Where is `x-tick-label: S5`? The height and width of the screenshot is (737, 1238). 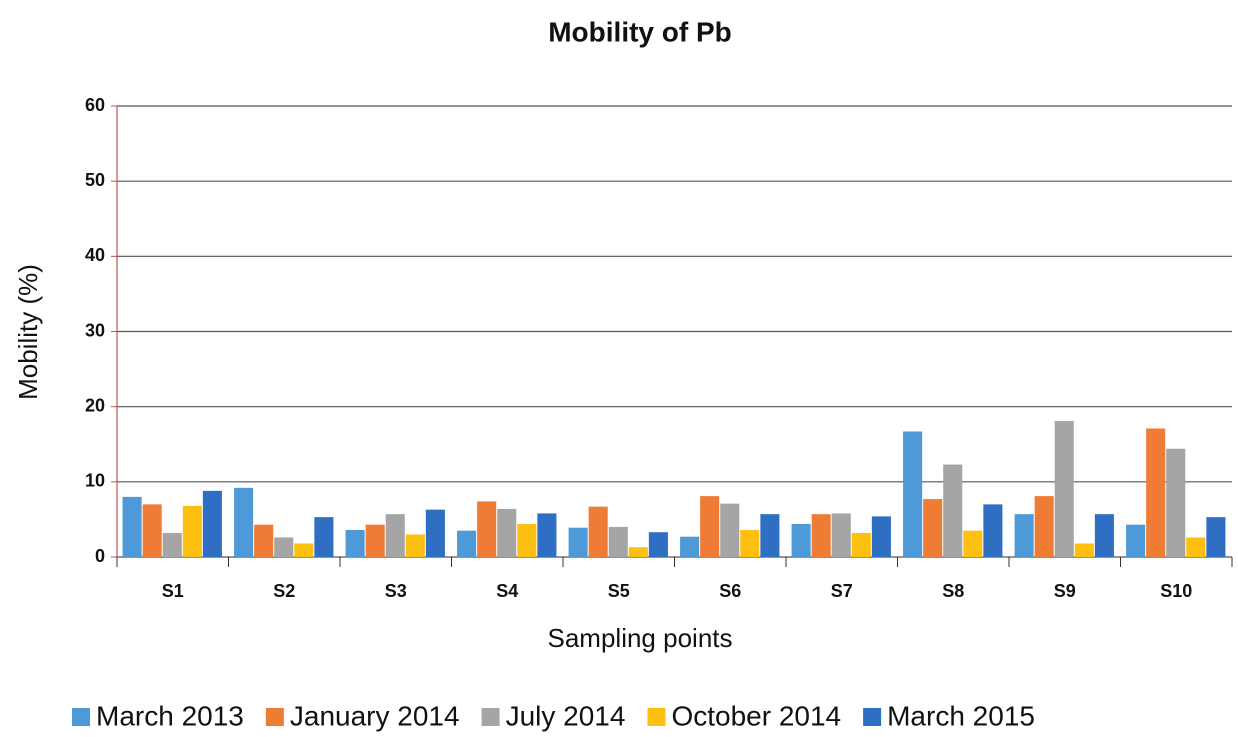 x-tick-label: S5 is located at coordinates (619, 591).